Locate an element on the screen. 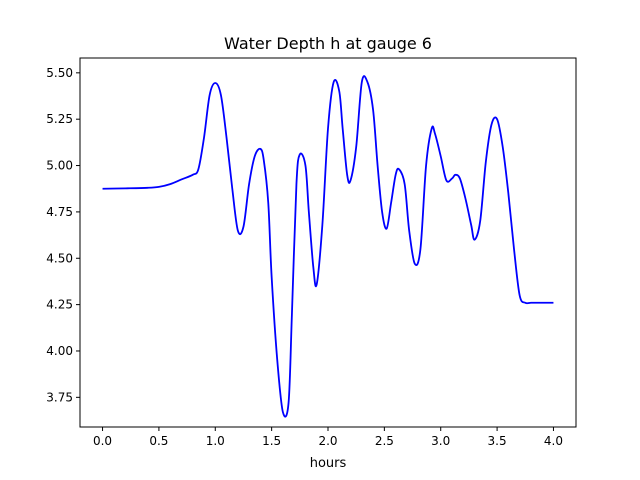 Image resolution: width=640 pixels, height=480 pixels. chart-title: Water Depth h at gauge 6 is located at coordinates (328, 43).